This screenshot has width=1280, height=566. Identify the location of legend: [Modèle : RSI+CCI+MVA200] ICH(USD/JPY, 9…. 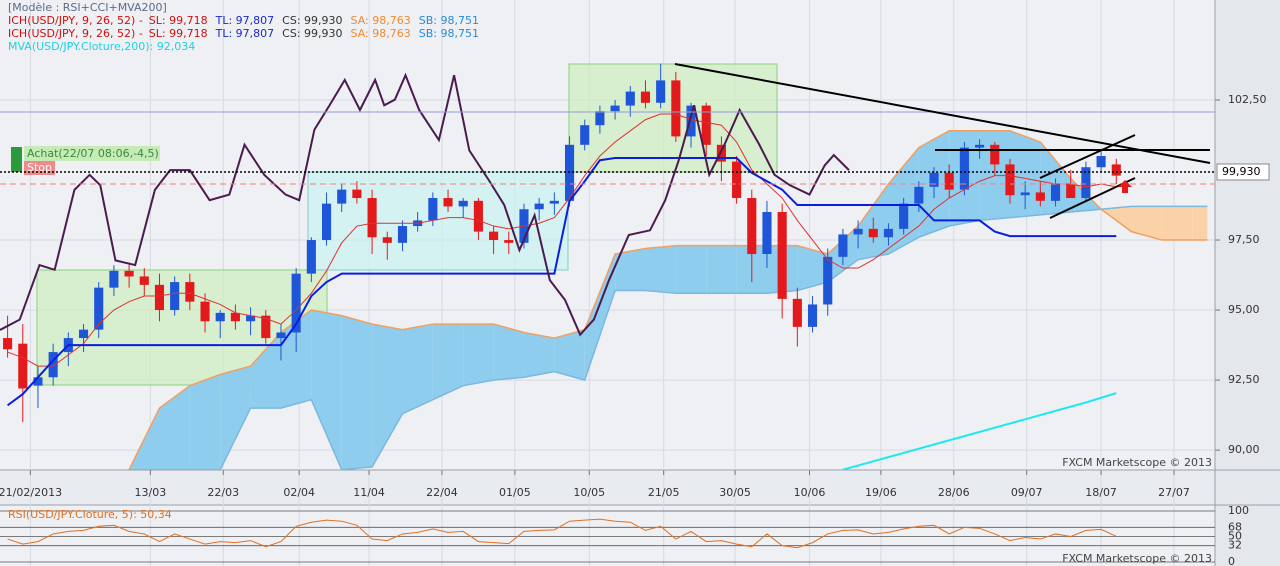
(243, 27).